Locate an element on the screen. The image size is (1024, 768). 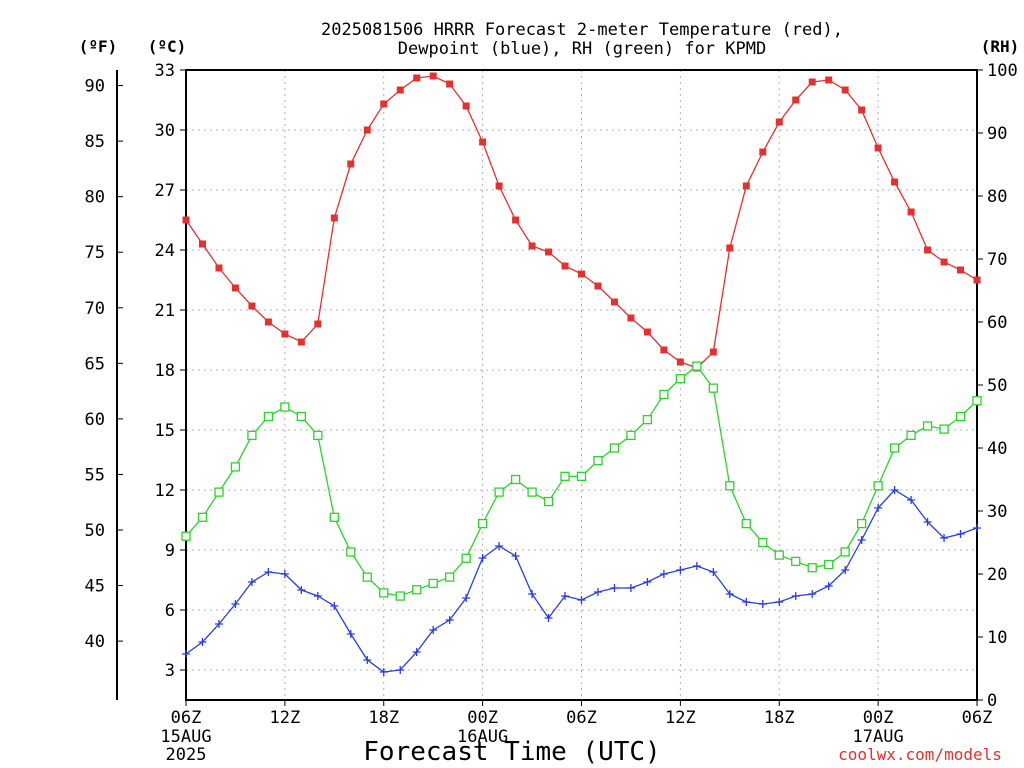
x-date-label: 16AUG is located at coordinates (482, 737).